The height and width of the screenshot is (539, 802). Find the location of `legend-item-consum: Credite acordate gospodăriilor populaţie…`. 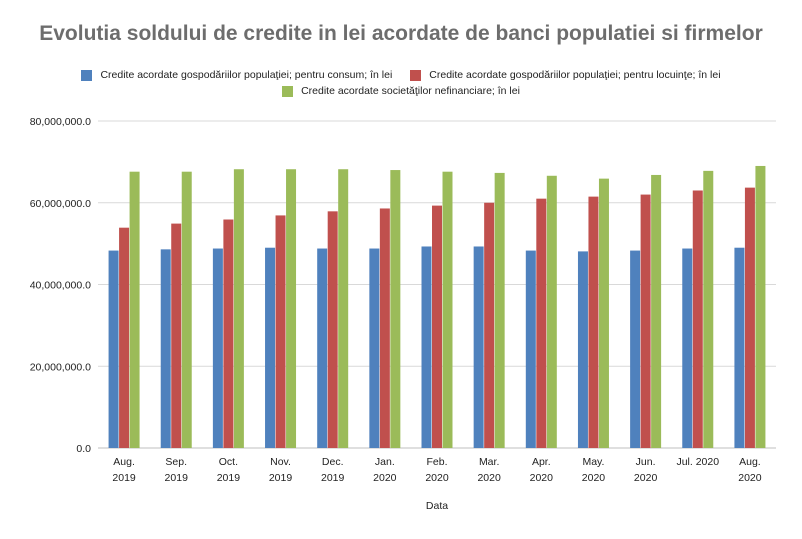

legend-item-consum: Credite acordate gospodăriilor populaţie… is located at coordinates (236, 75).